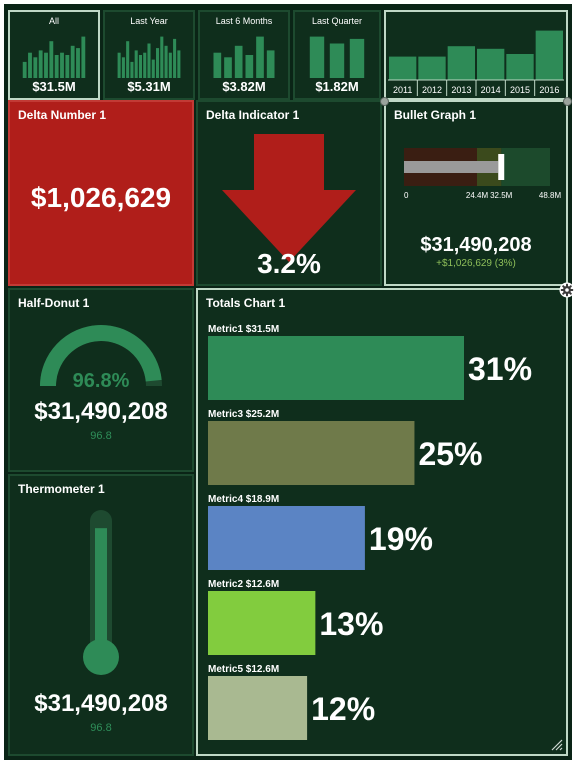  Describe the element at coordinates (435, 115) in the screenshot. I see `panel-title: Bullet Graph 1` at that location.